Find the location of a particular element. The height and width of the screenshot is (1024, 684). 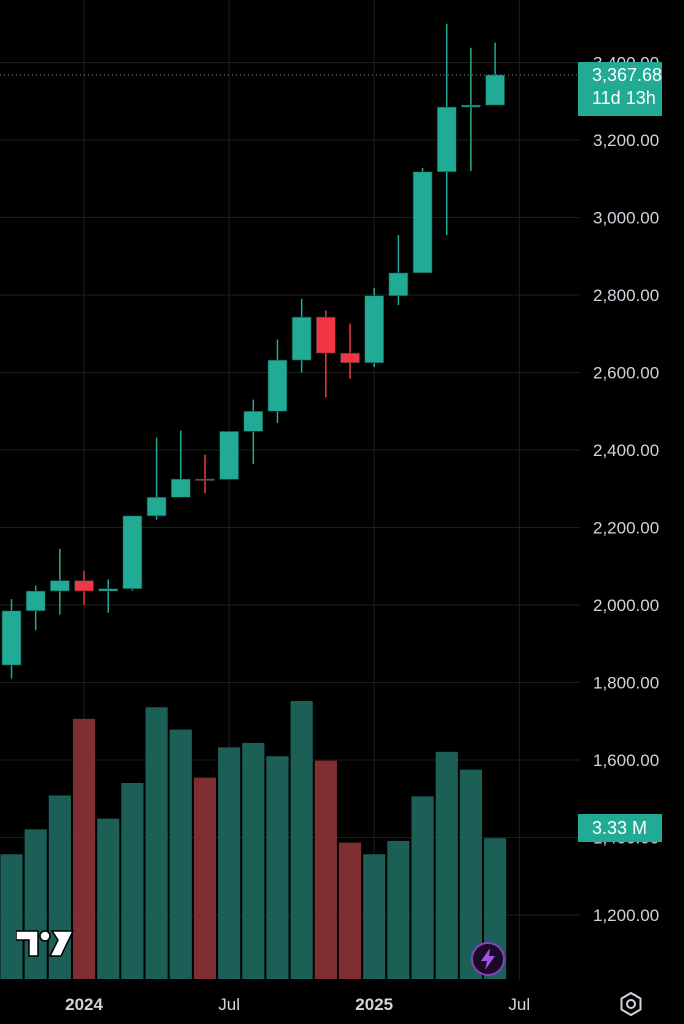

y-tick-label: 1,200.00 is located at coordinates (626, 915).